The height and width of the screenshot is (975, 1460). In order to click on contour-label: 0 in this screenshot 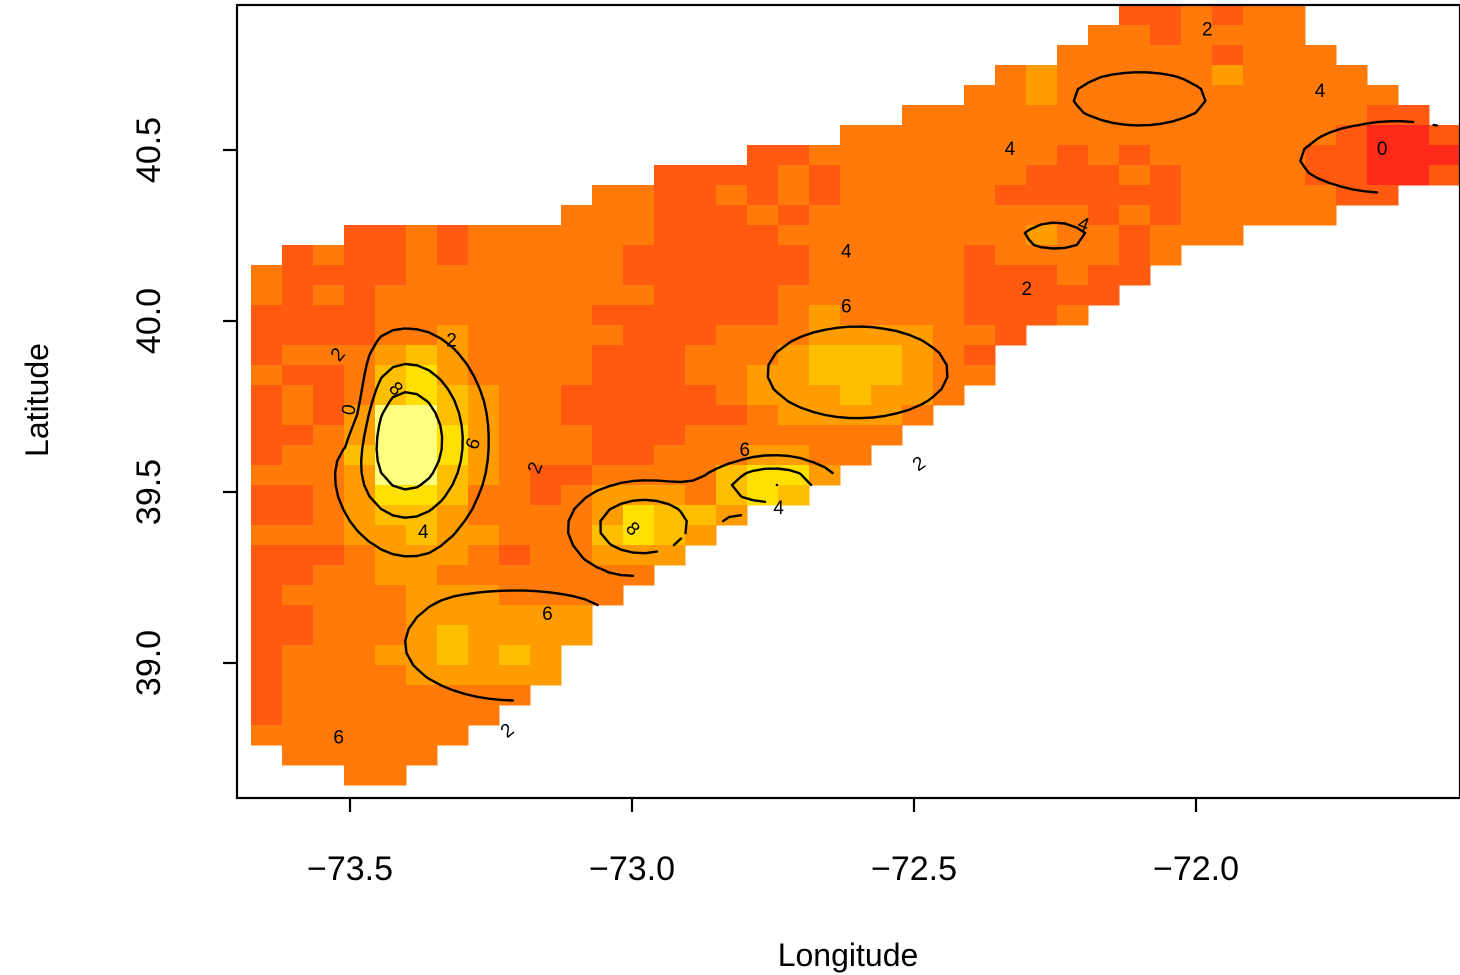, I will do `click(349, 410)`.